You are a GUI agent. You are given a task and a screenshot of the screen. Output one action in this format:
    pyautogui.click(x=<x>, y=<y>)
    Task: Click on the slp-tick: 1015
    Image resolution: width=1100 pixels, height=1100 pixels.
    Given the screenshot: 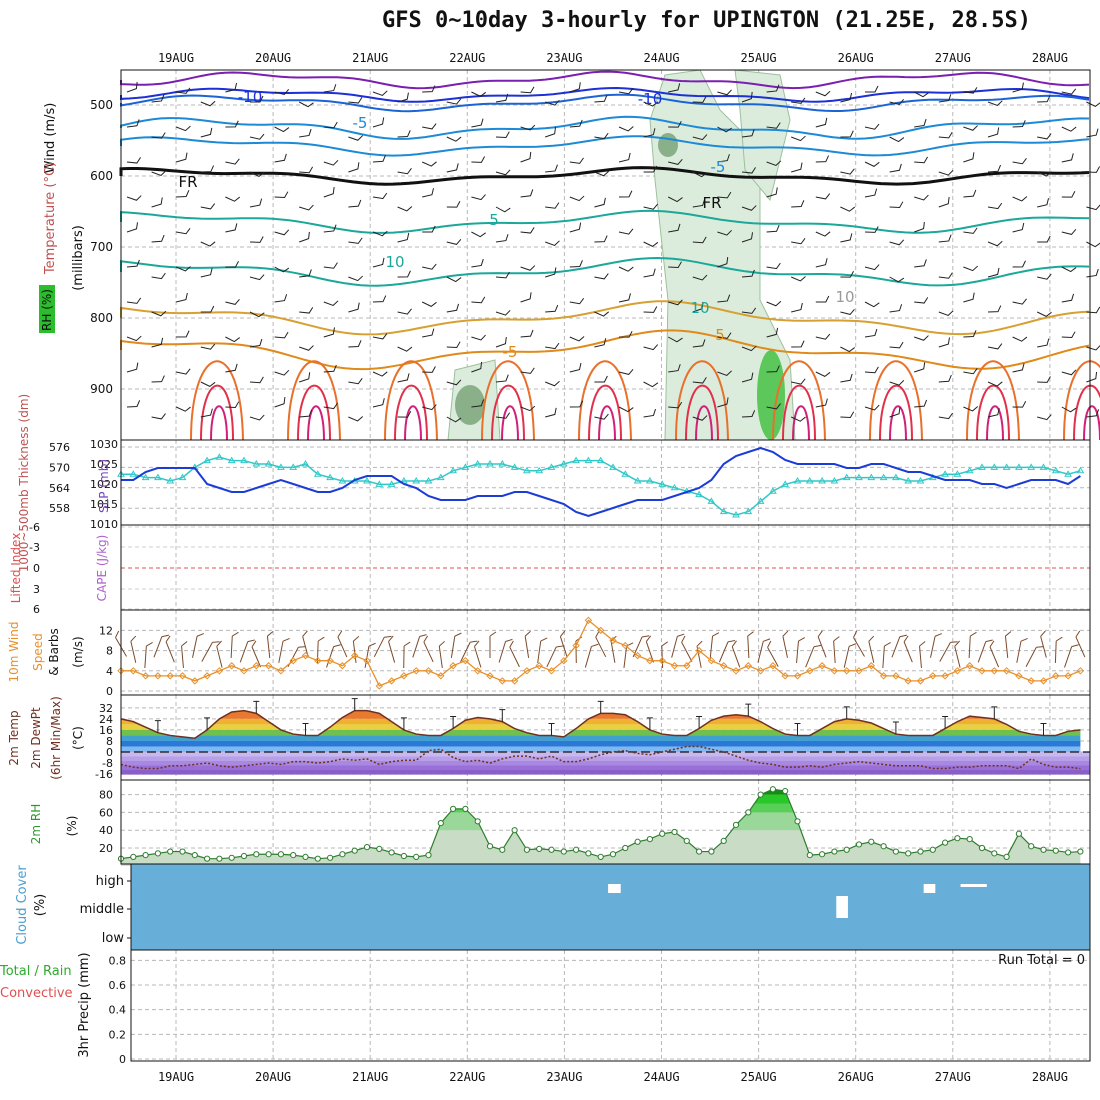 What is the action you would take?
    pyautogui.click(x=104, y=504)
    